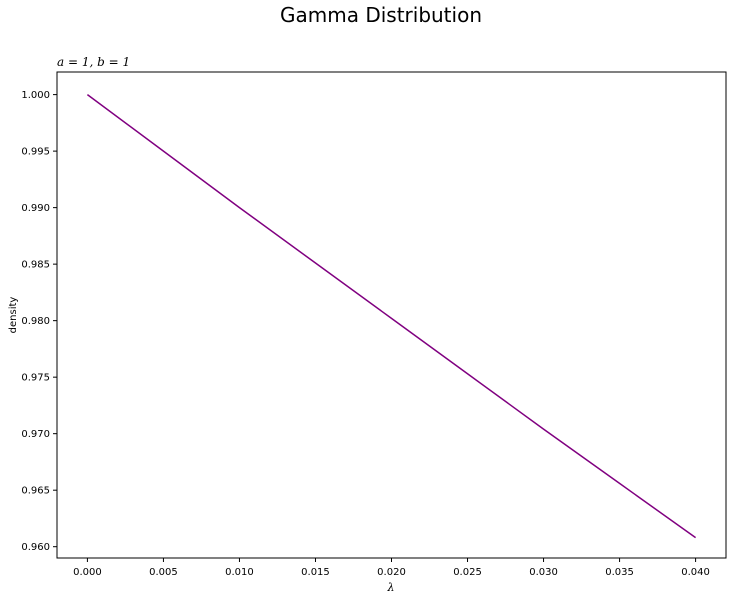  Describe the element at coordinates (35, 265) in the screenshot. I see `y-tick-label: 0.985` at that location.